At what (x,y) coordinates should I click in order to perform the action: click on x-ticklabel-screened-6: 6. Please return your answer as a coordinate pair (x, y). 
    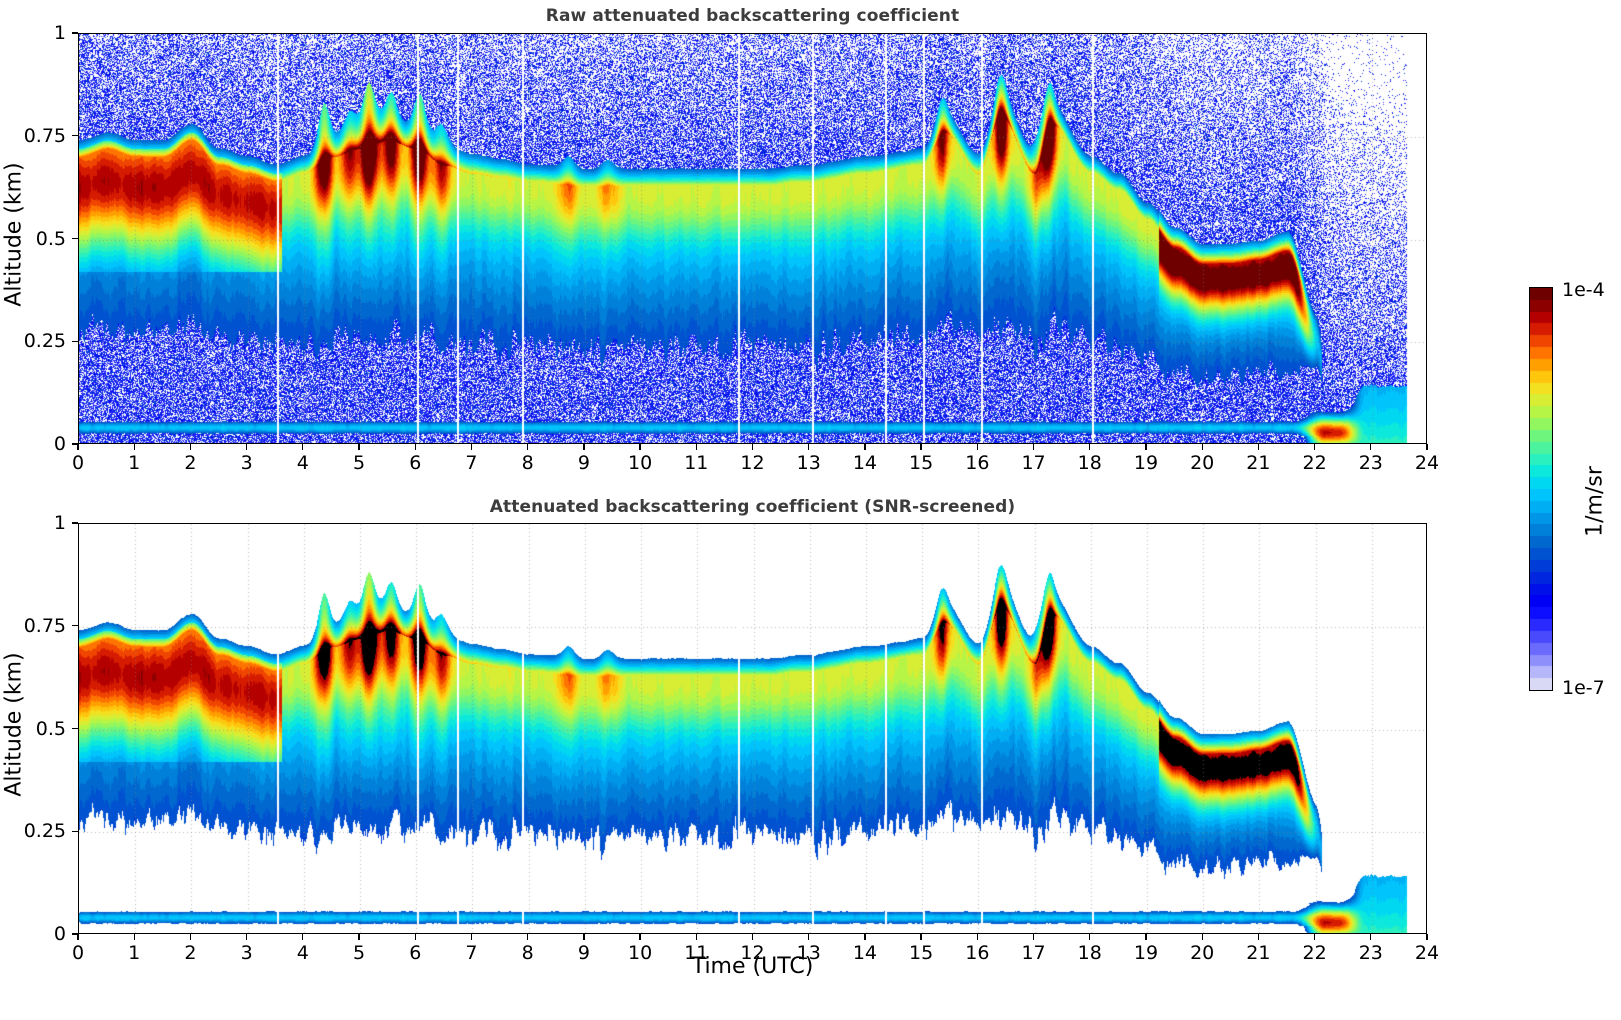
    Looking at the image, I should click on (415, 953).